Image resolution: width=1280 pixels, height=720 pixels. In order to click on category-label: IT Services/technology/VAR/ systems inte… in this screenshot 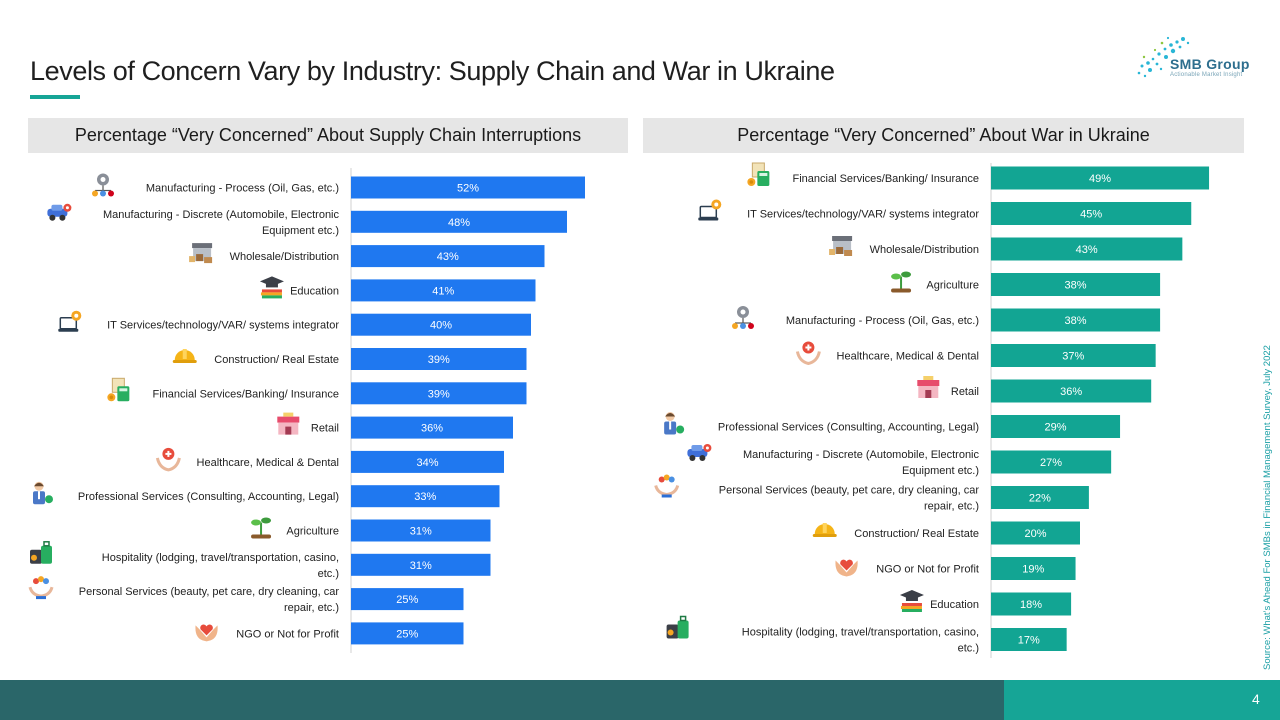, I will do `click(223, 326)`.